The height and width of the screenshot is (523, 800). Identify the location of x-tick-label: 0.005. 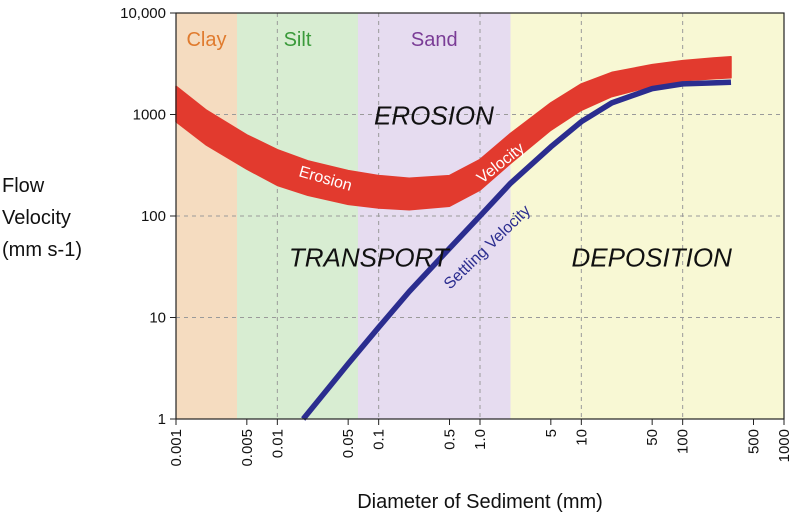
(247, 448).